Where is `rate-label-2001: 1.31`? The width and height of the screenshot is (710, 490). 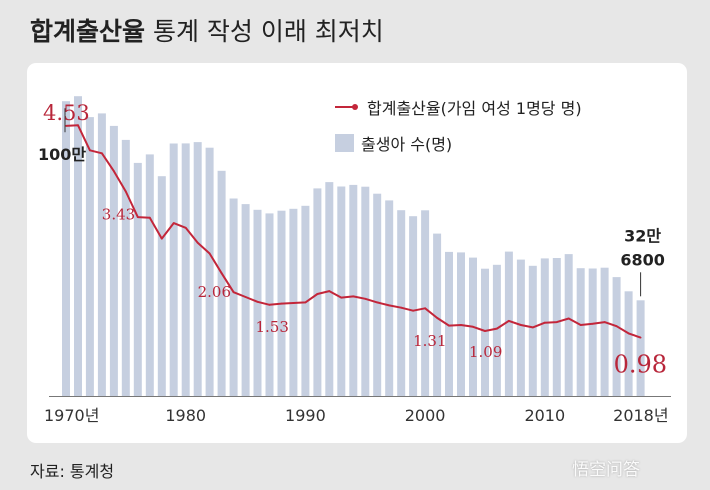 rate-label-2001: 1.31 is located at coordinates (429, 341).